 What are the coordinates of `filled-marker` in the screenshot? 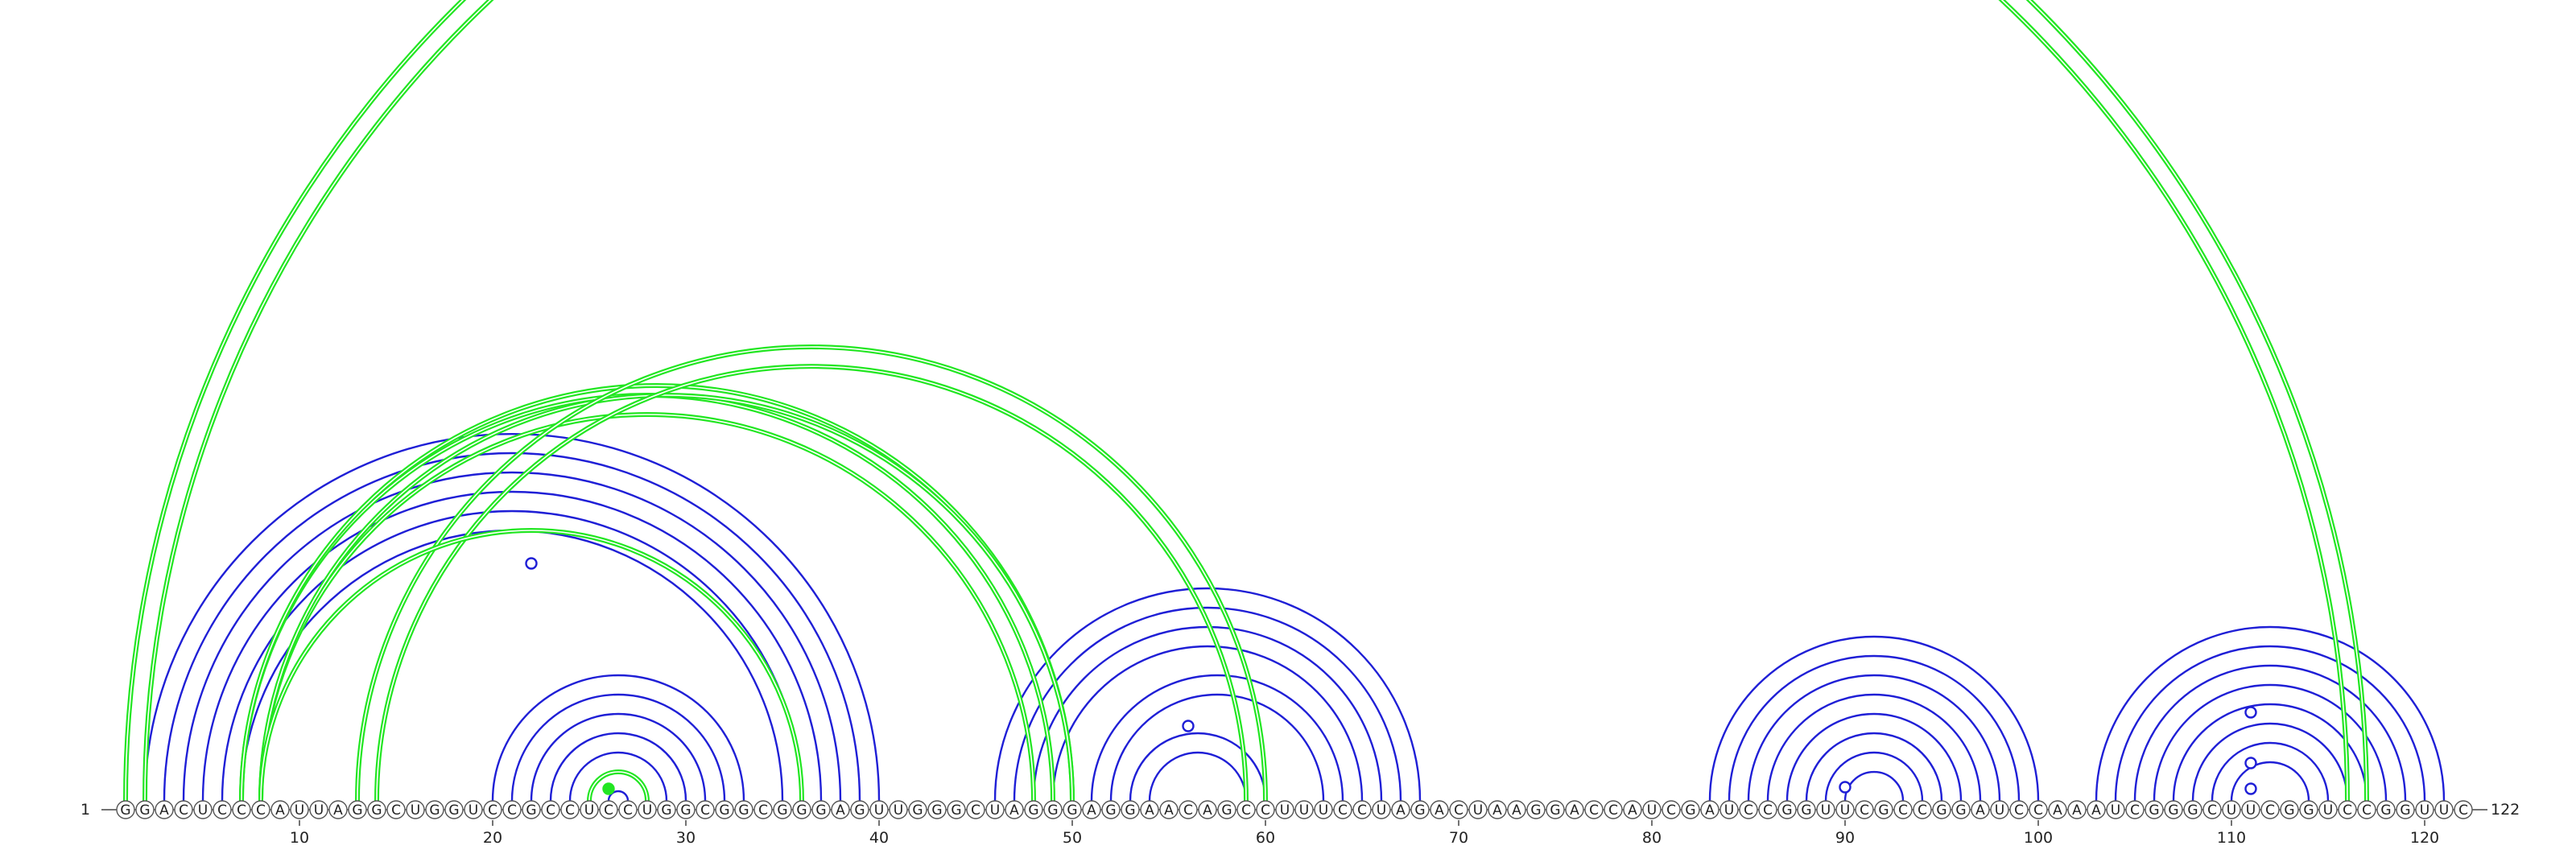 It's located at (608, 788).